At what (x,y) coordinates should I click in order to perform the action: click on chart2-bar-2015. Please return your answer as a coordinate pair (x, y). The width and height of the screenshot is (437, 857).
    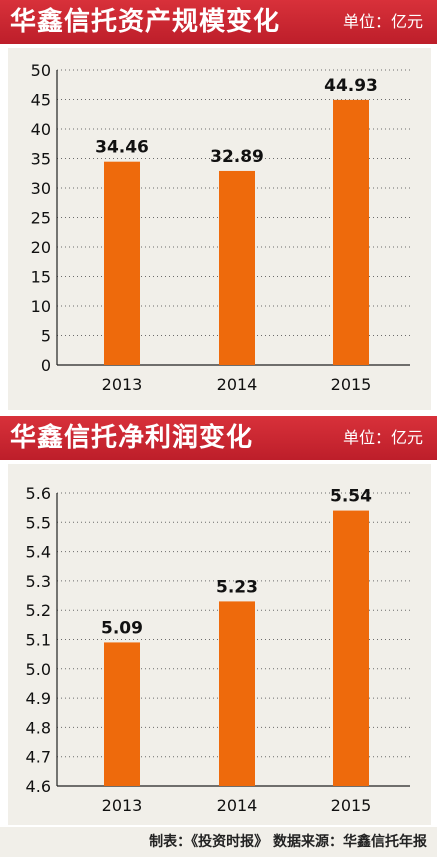
    Looking at the image, I should click on (351, 648).